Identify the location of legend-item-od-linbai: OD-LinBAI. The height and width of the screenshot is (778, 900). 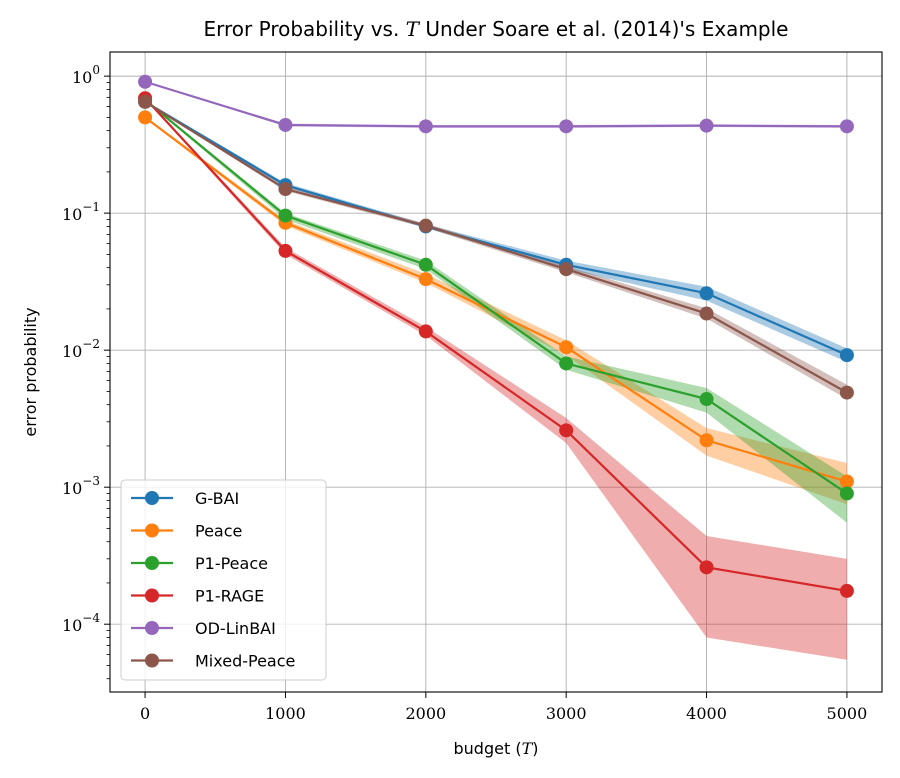
(203, 628).